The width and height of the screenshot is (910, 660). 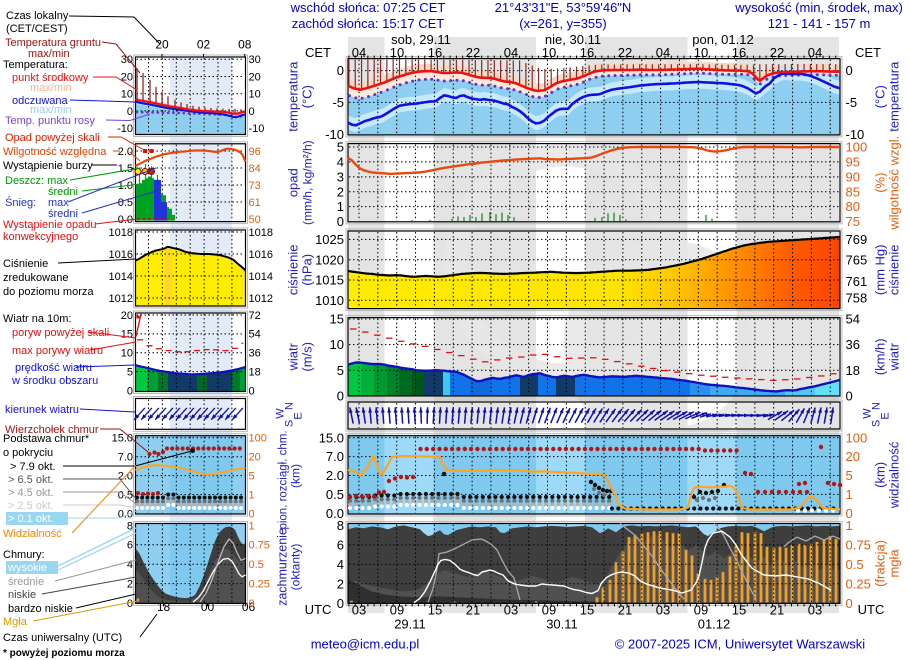 I want to click on svg-text: * powyżej poziomu morza, so click(x=64, y=653).